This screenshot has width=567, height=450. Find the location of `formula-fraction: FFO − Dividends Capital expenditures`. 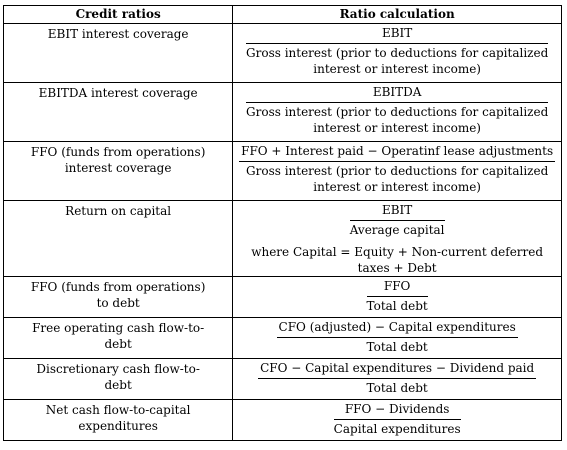

formula-fraction: FFO − Dividends Capital expenditures is located at coordinates (397, 419).